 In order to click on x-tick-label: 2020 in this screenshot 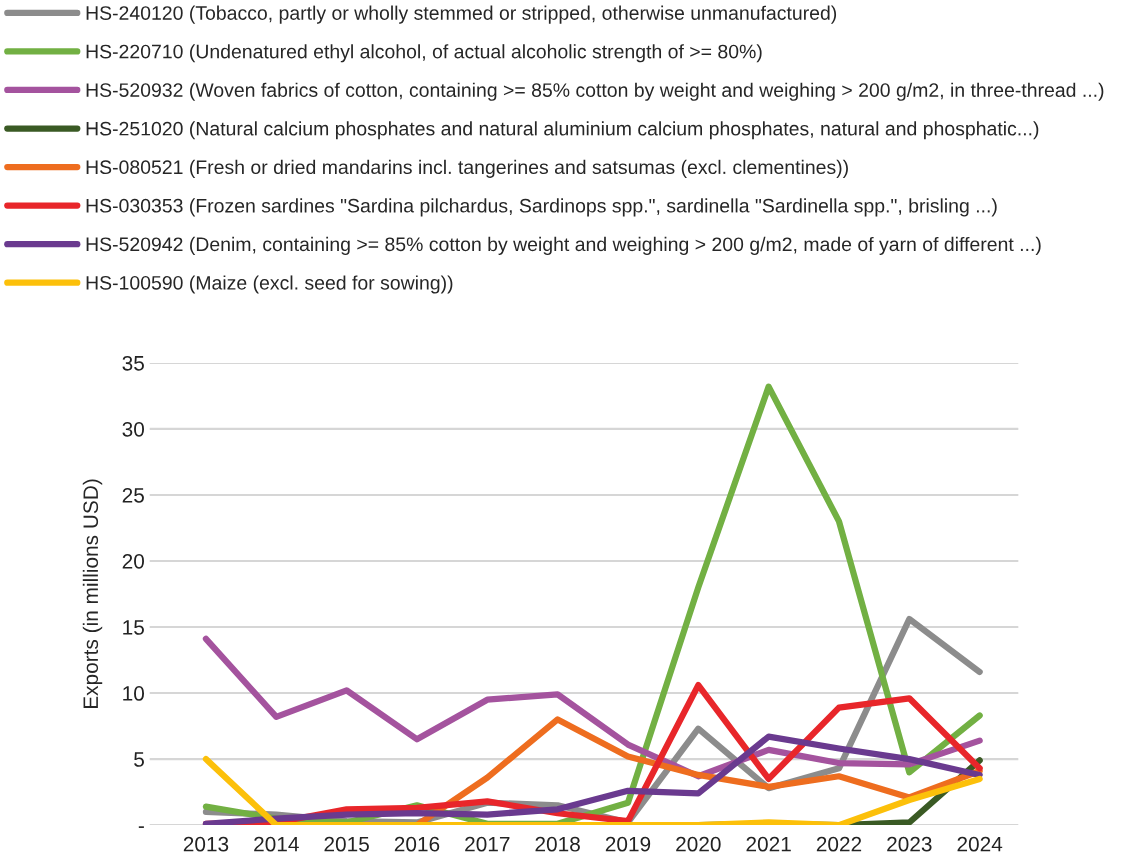, I will do `click(698, 844)`.